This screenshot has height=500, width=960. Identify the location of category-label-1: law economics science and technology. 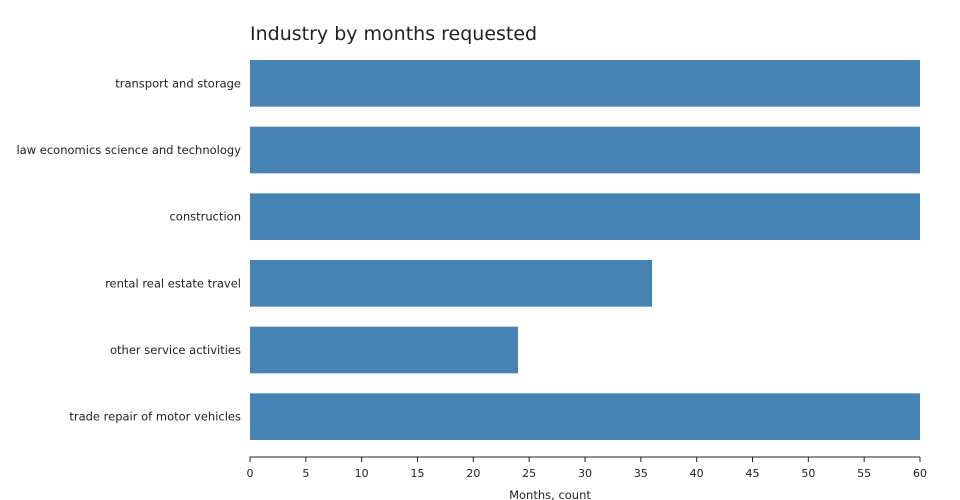
(128, 150).